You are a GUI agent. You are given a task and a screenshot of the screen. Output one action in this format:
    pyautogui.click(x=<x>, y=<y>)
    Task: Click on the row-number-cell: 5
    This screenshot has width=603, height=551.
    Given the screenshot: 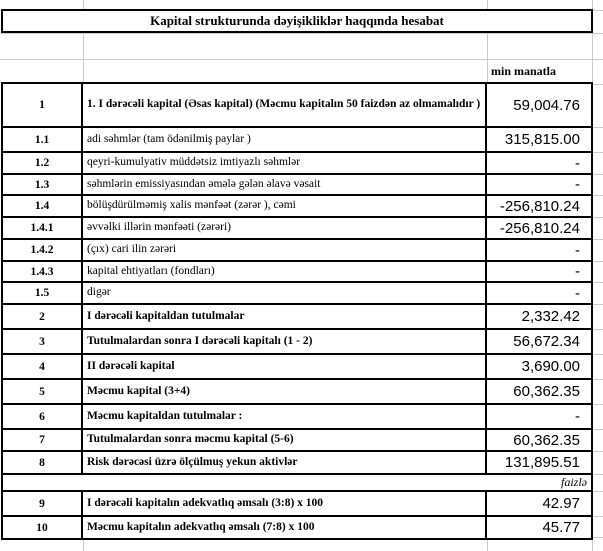 What is the action you would take?
    pyautogui.click(x=43, y=391)
    